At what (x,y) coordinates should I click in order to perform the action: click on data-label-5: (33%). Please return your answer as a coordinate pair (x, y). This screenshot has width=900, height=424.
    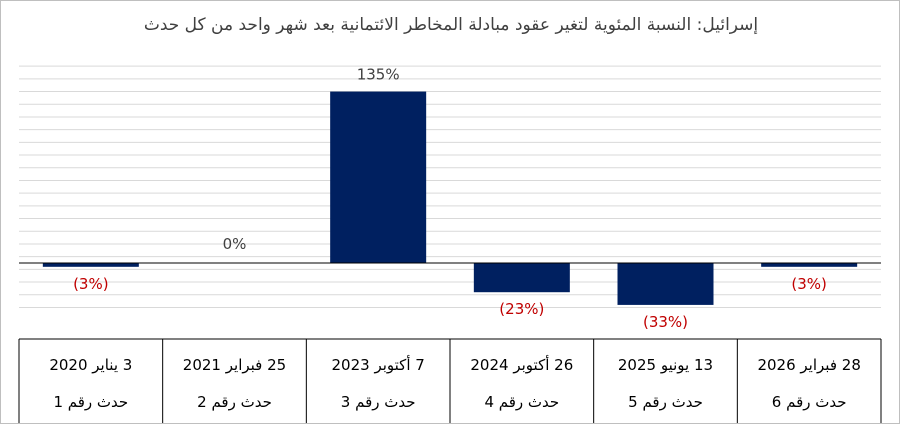
    Looking at the image, I should click on (665, 322).